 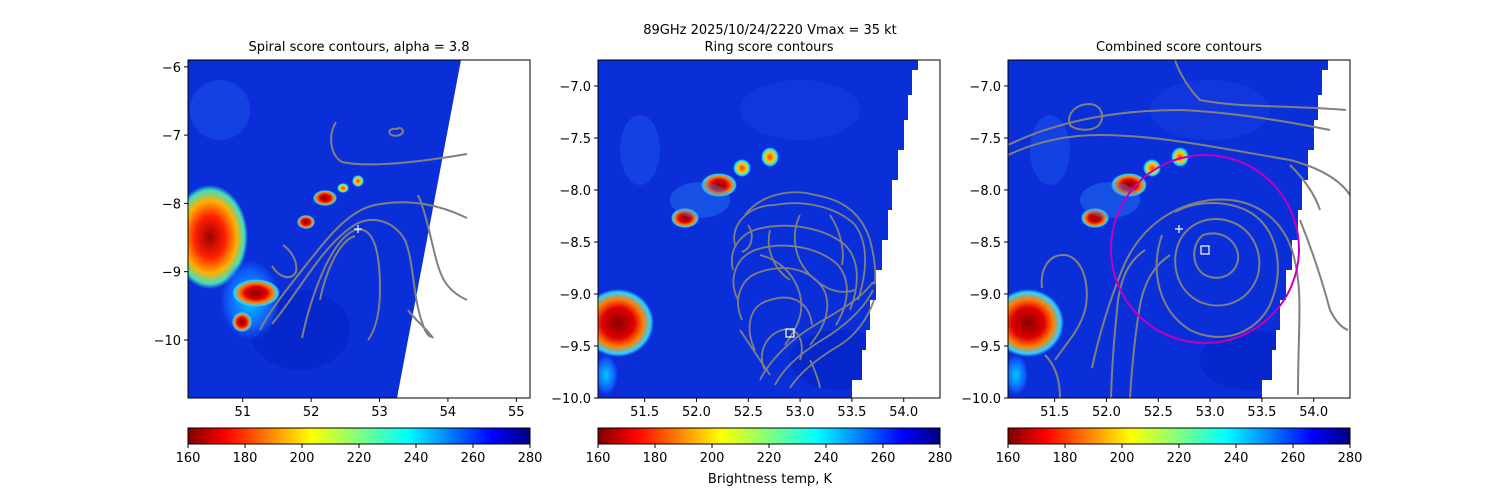 I want to click on panel-title-2: Ring score contours, so click(x=768, y=47).